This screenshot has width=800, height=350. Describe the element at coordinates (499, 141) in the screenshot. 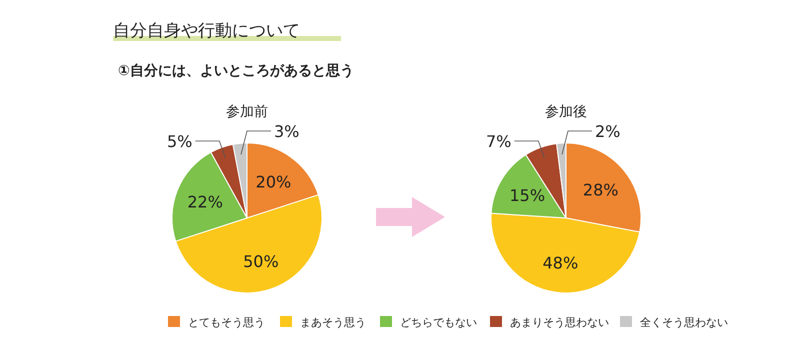

I see `data-label: 7%` at that location.